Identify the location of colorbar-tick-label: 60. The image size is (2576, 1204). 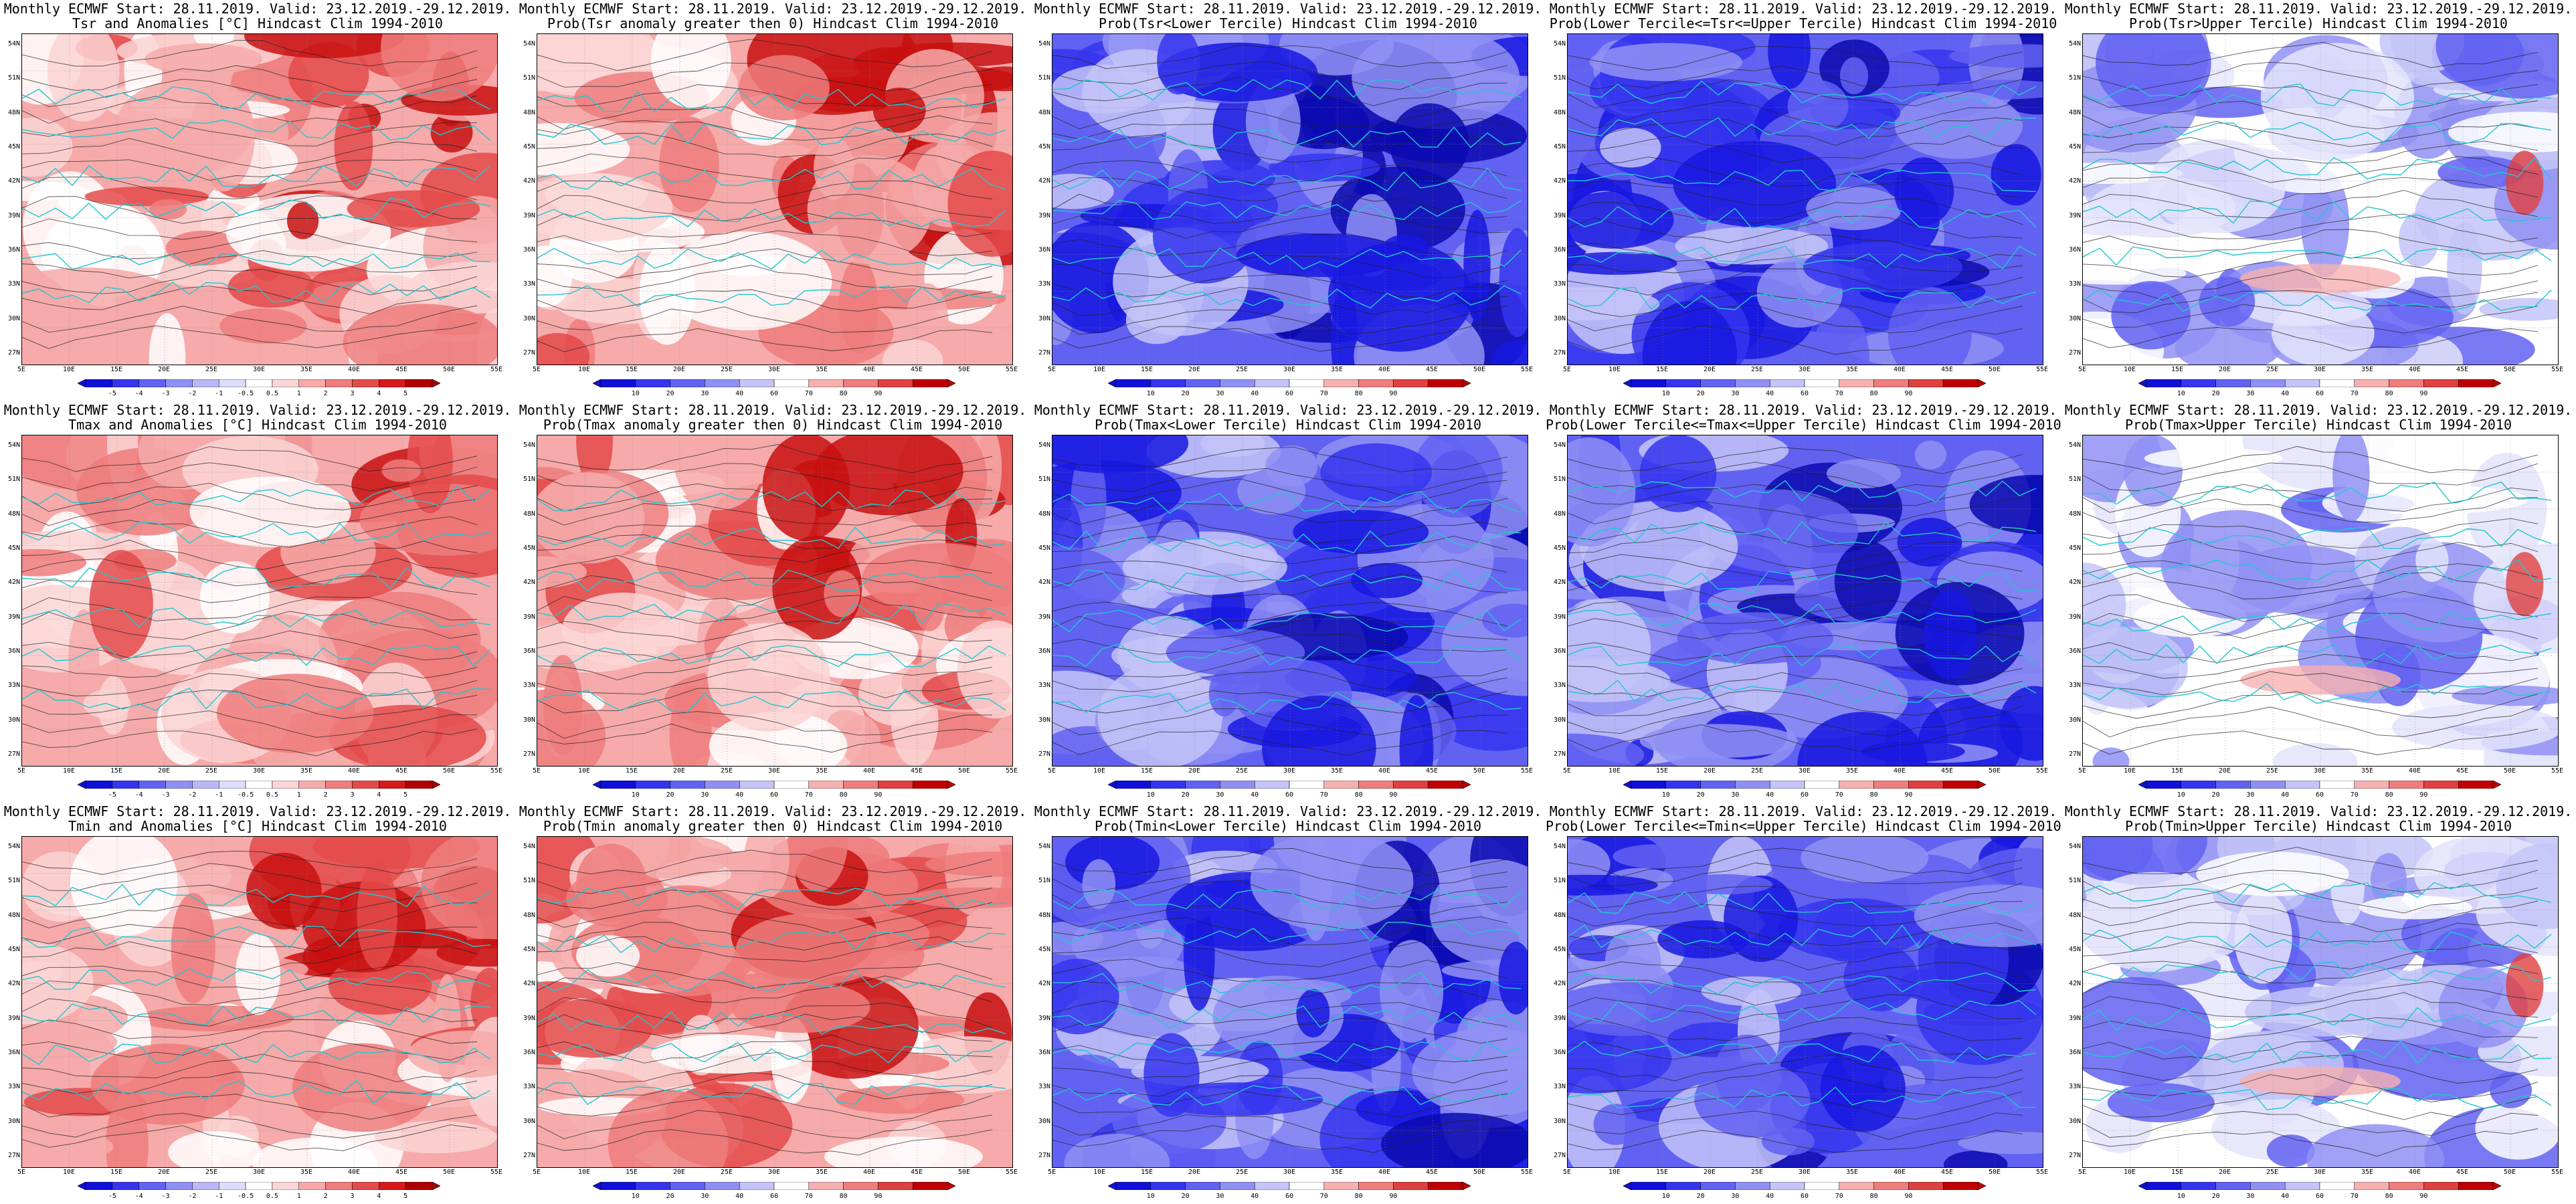
(1289, 795).